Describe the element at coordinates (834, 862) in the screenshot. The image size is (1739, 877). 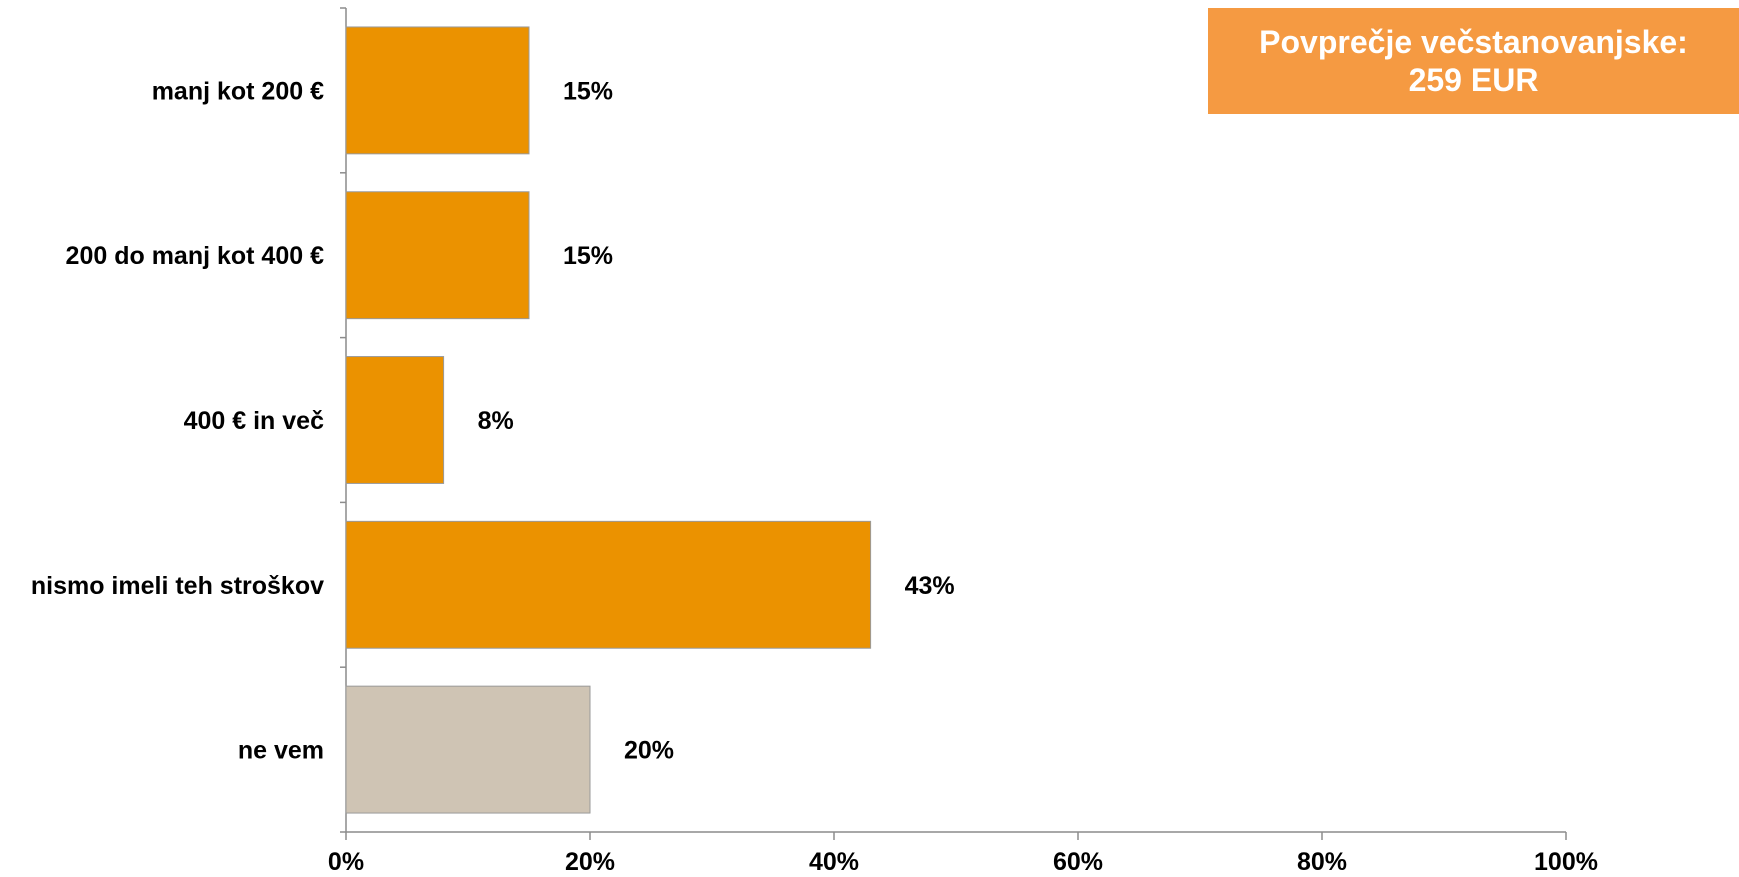
I see `x-tick-label: 40%` at that location.